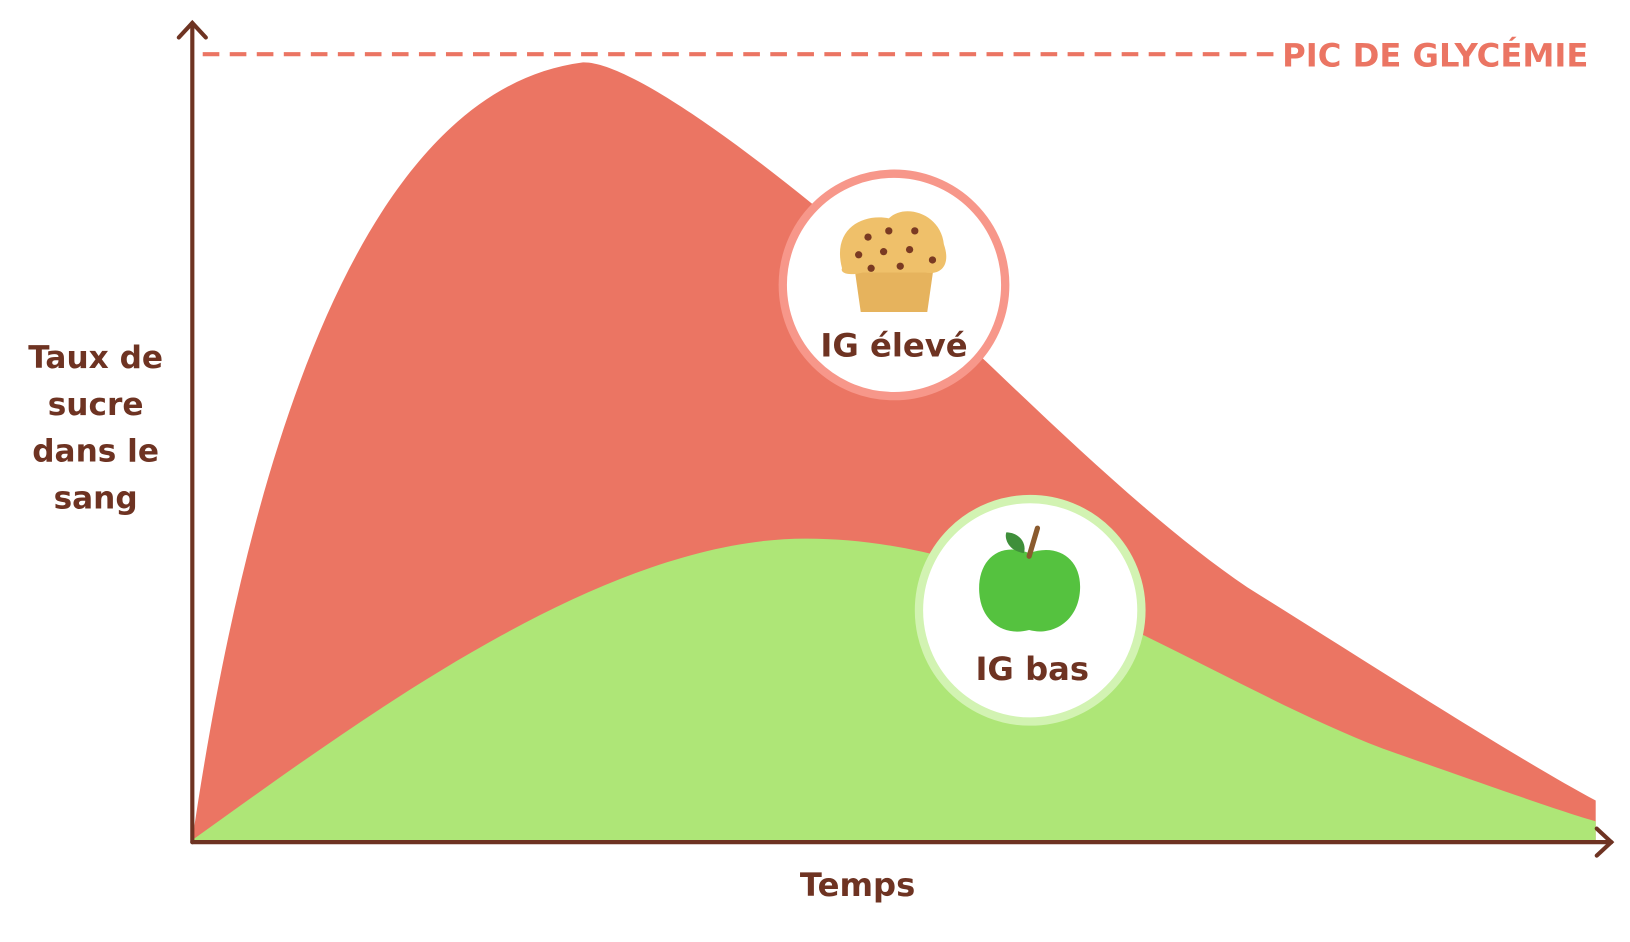  I want to click on y-axis-label-line: dans le, so click(95, 452).